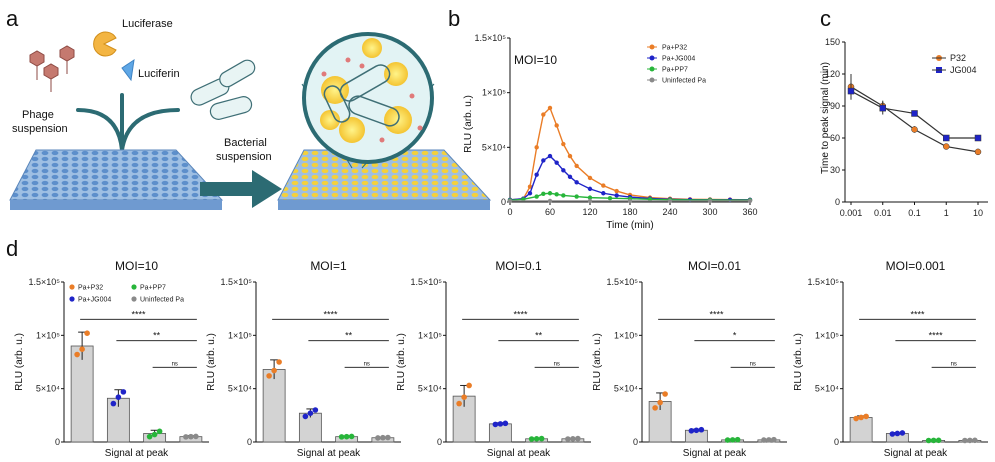 Image resolution: width=995 pixels, height=462 pixels. What do you see at coordinates (40, 129) in the screenshot?
I see `phage-label-line2: suspension` at bounding box center [40, 129].